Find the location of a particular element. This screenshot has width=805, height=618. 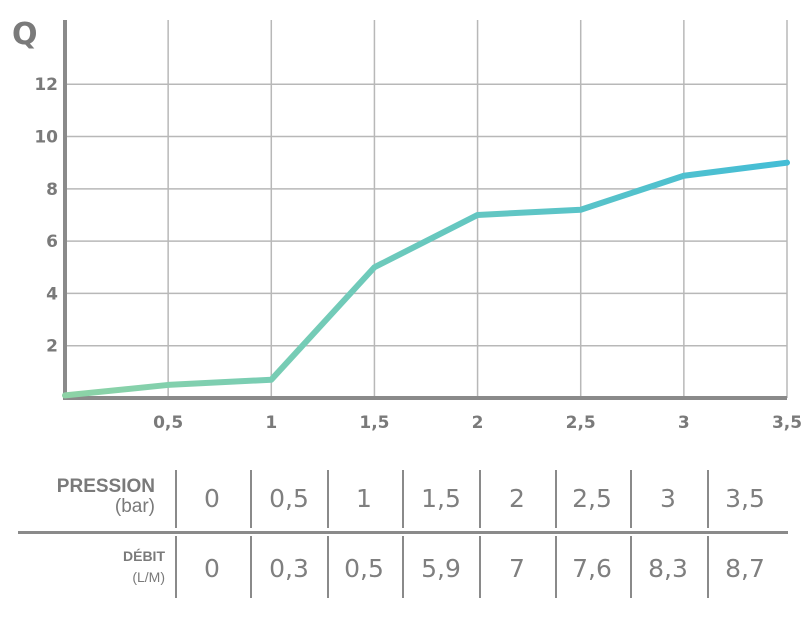

pression-value: 0 is located at coordinates (212, 498).